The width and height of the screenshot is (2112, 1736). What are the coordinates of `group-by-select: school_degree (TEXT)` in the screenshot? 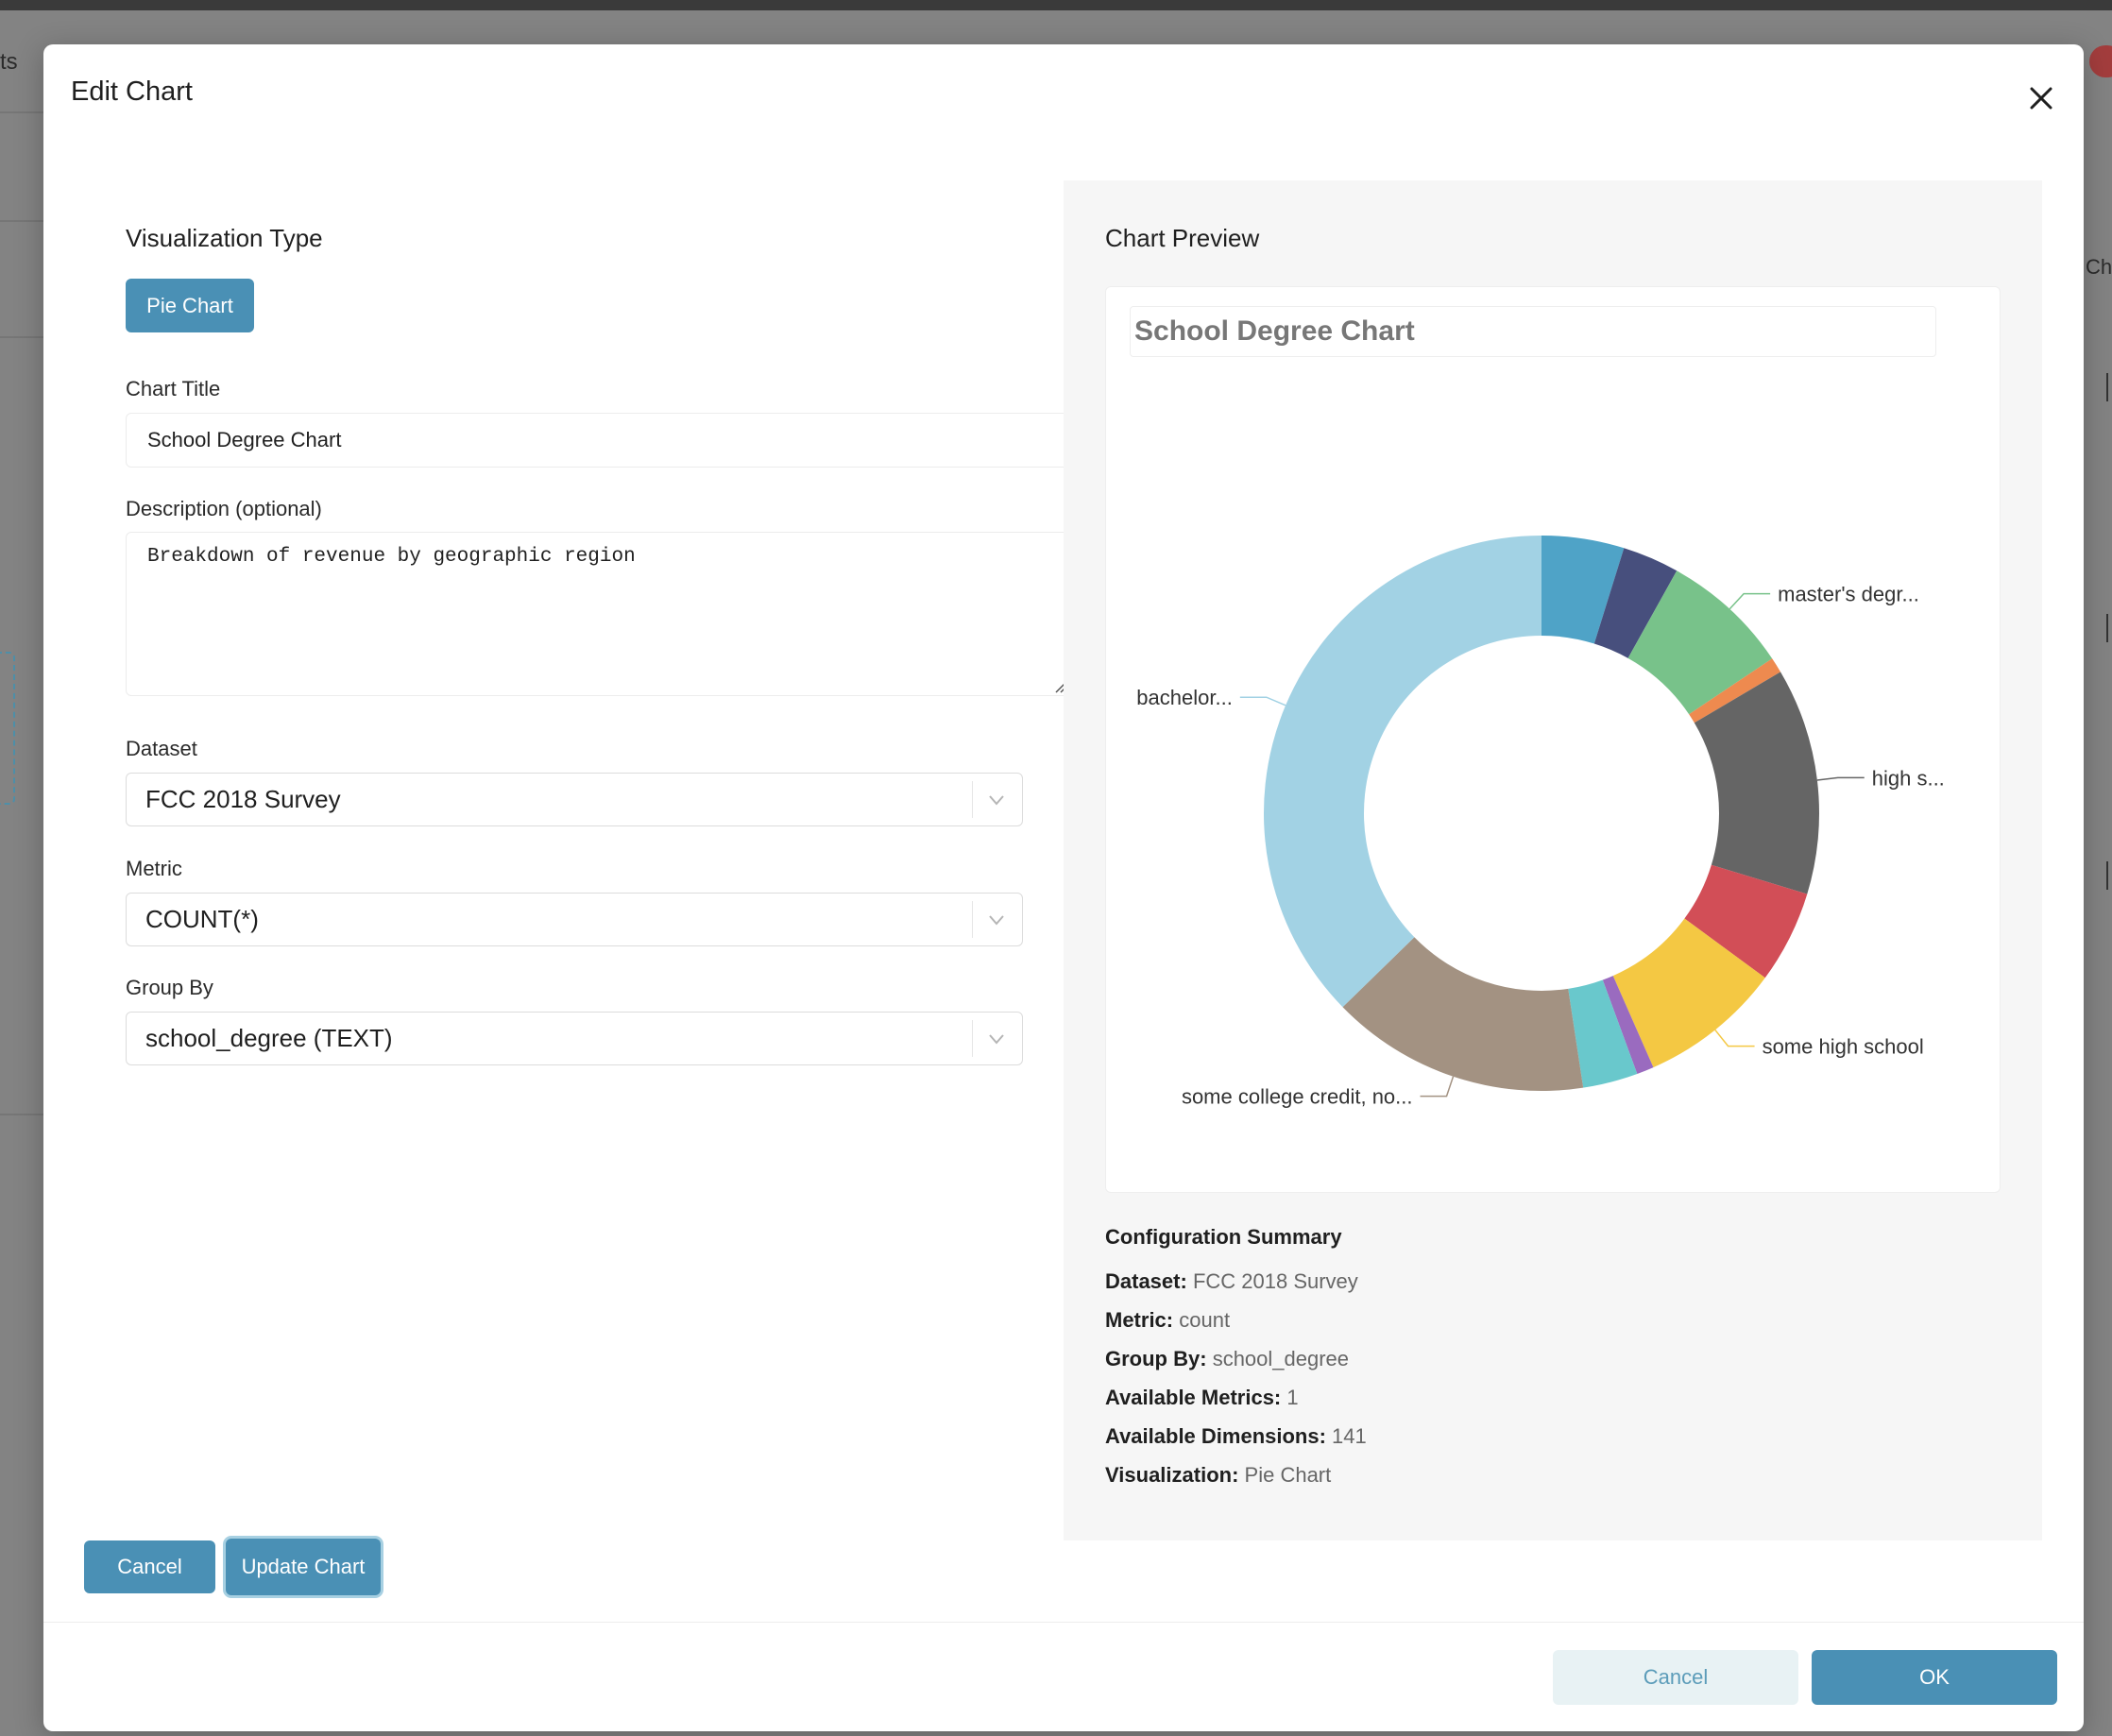 It's located at (574, 1039).